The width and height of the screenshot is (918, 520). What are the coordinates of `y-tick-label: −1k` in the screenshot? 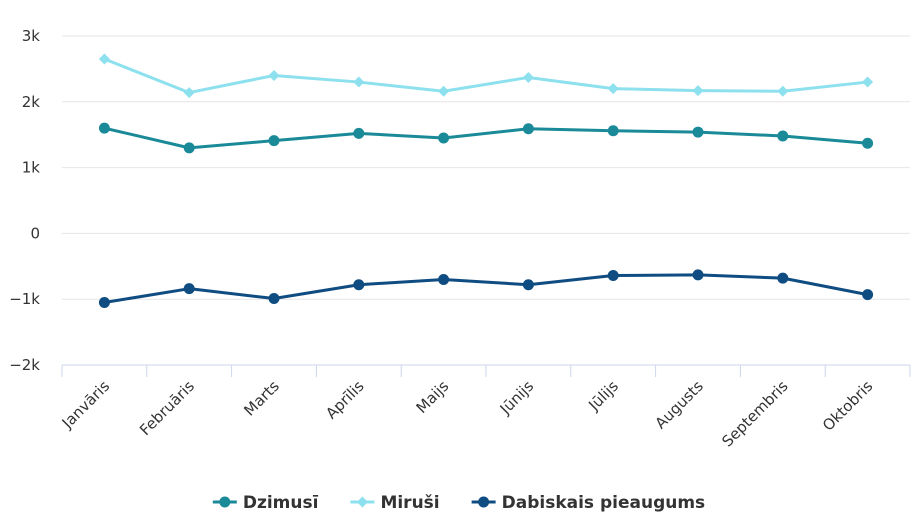 It's located at (24, 299).